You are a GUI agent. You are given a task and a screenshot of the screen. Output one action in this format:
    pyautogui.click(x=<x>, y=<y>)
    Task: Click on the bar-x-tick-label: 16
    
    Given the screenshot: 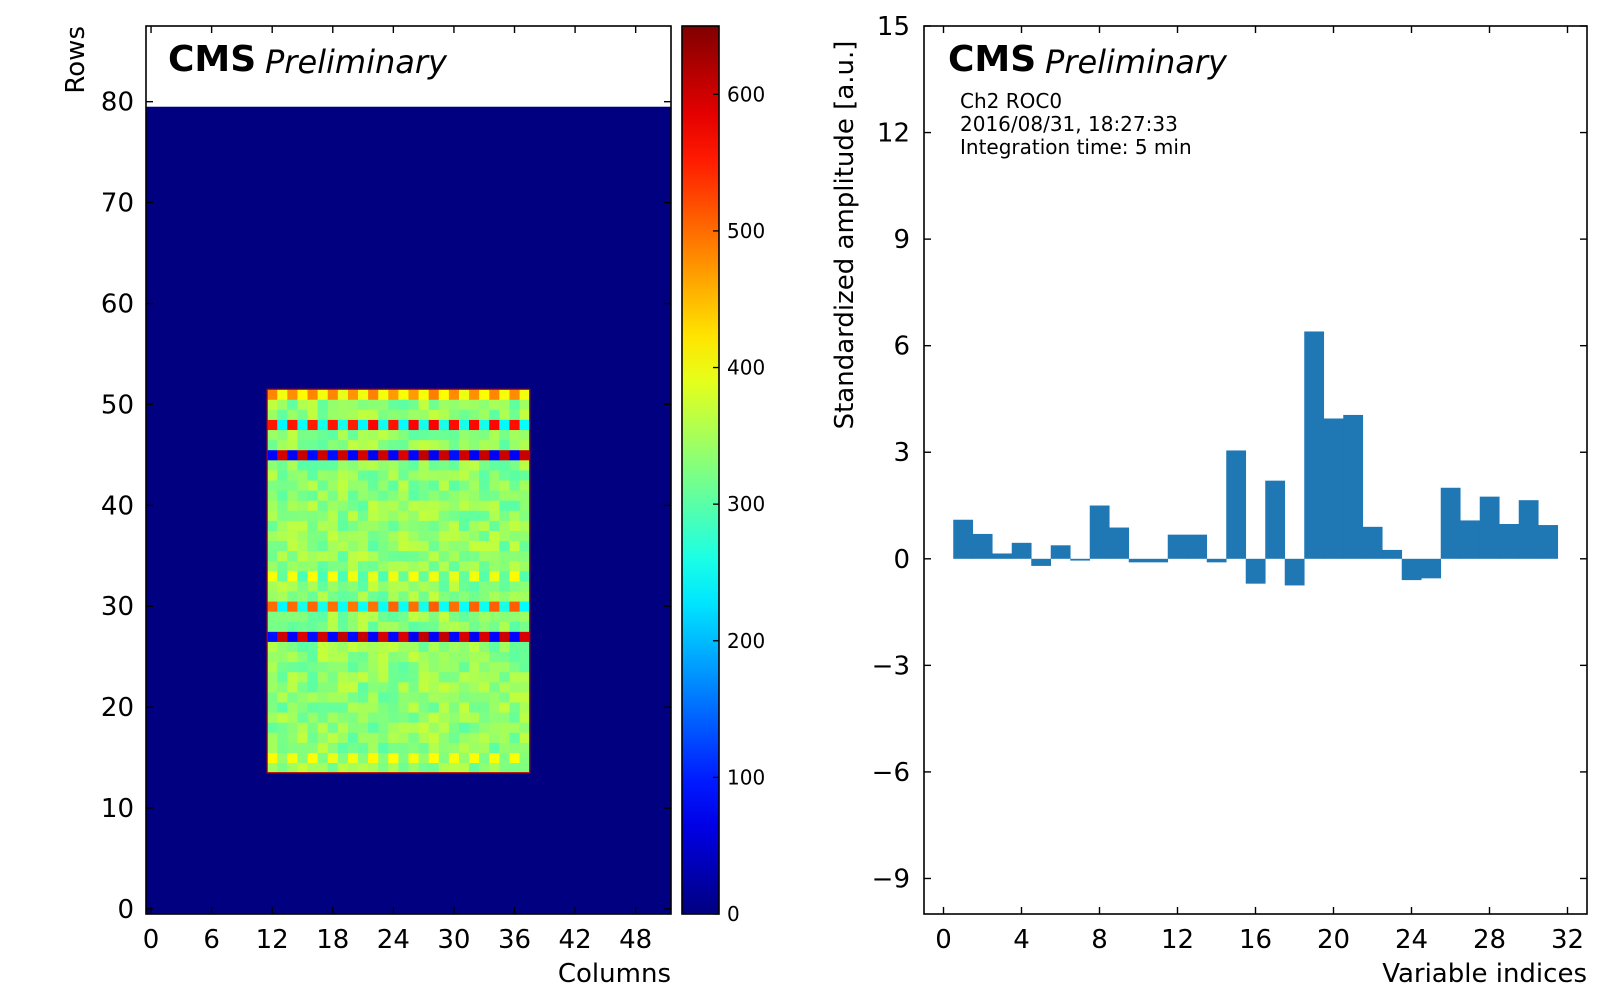 What is the action you would take?
    pyautogui.click(x=1255, y=940)
    